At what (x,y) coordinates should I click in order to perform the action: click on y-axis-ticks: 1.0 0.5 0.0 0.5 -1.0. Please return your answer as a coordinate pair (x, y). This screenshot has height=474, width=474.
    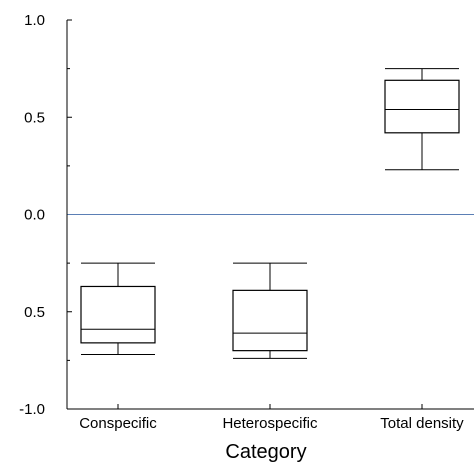
    Looking at the image, I should click on (45, 215).